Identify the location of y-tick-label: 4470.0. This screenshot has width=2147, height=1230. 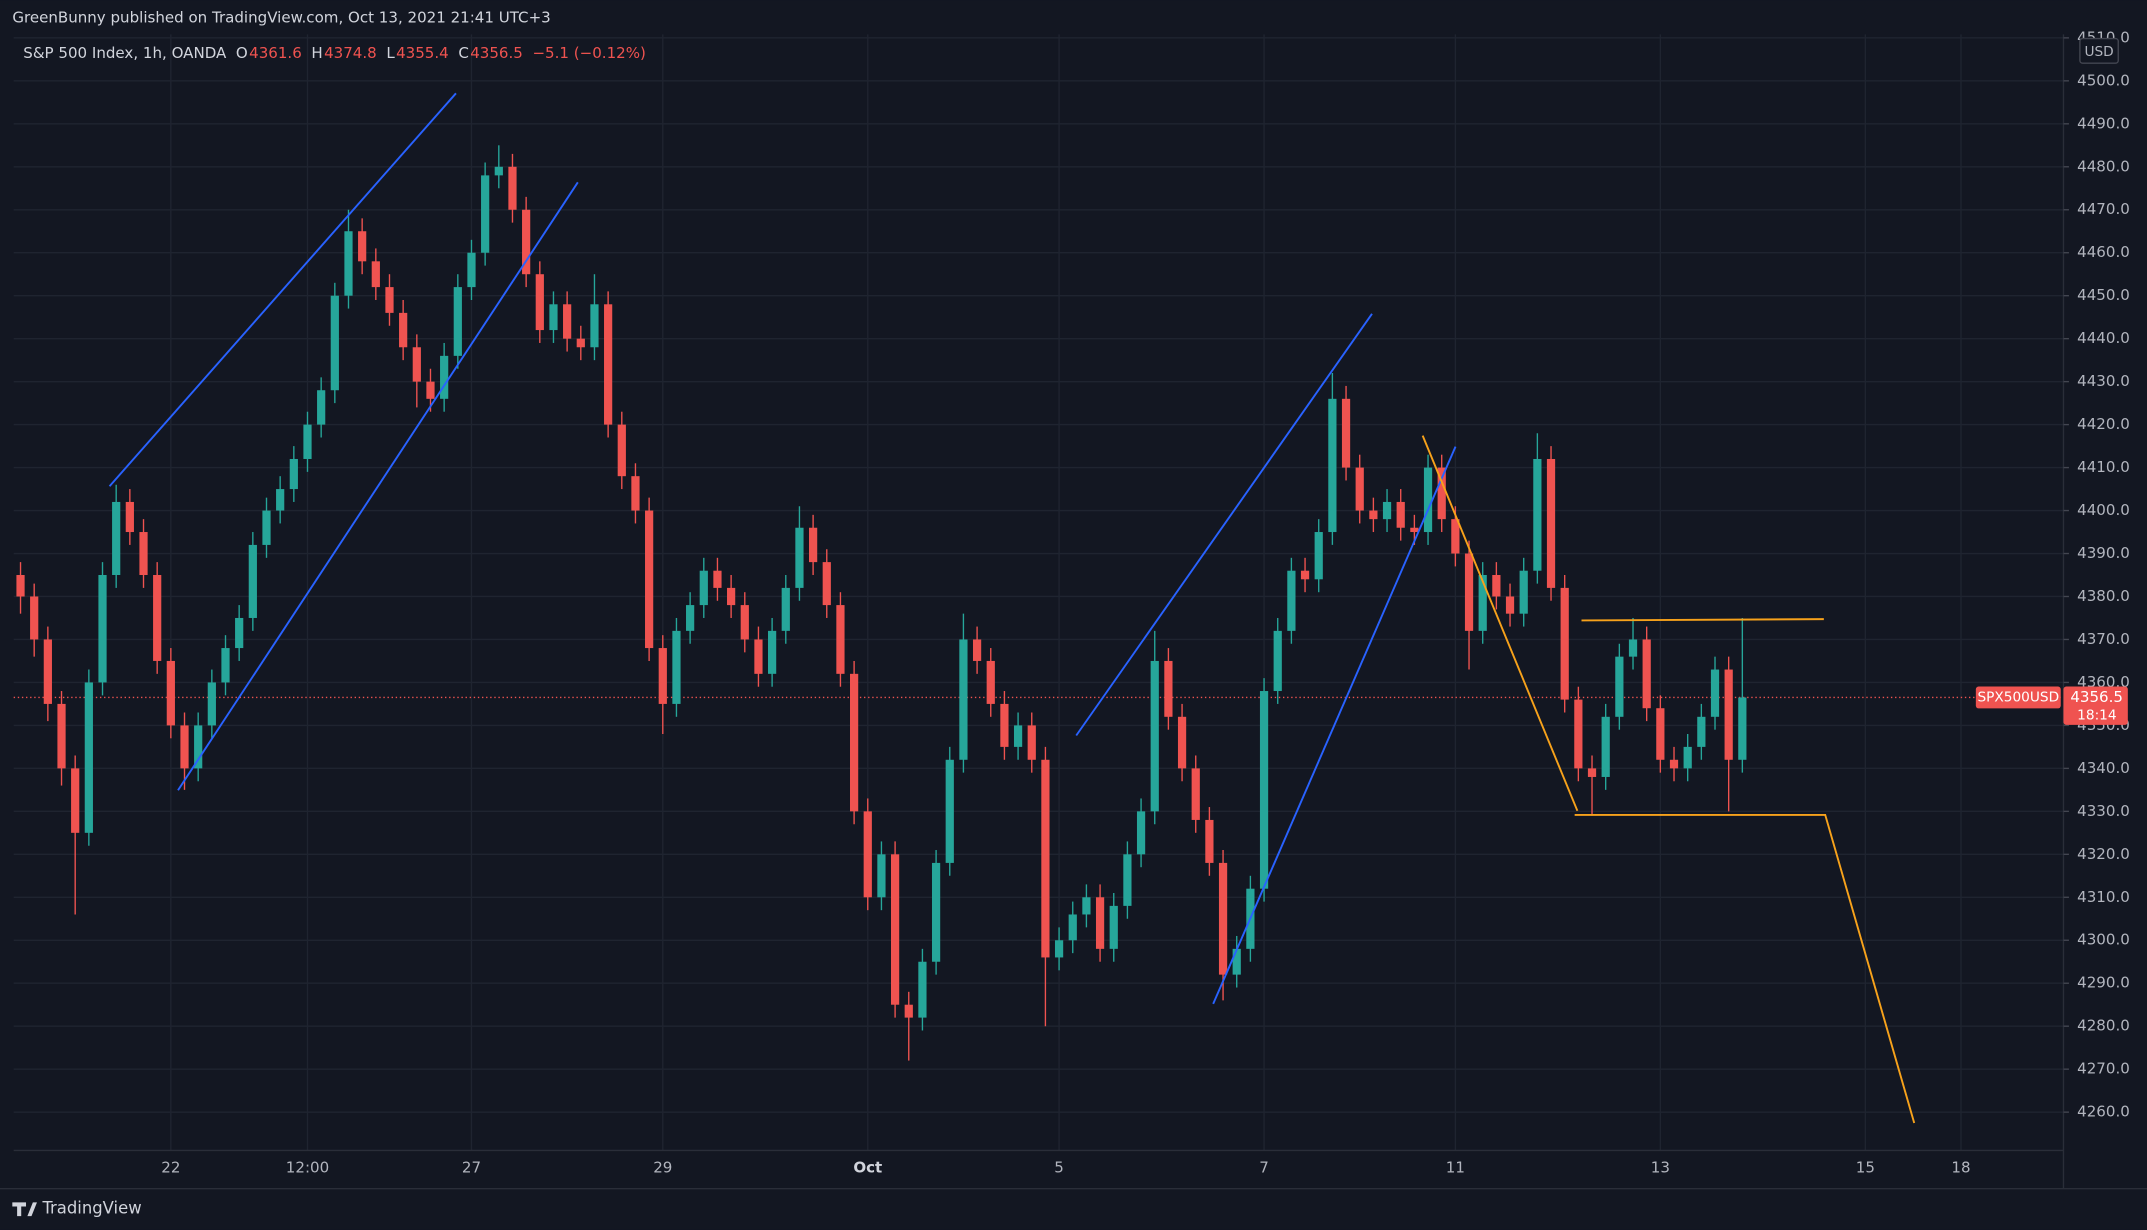
(2103, 209).